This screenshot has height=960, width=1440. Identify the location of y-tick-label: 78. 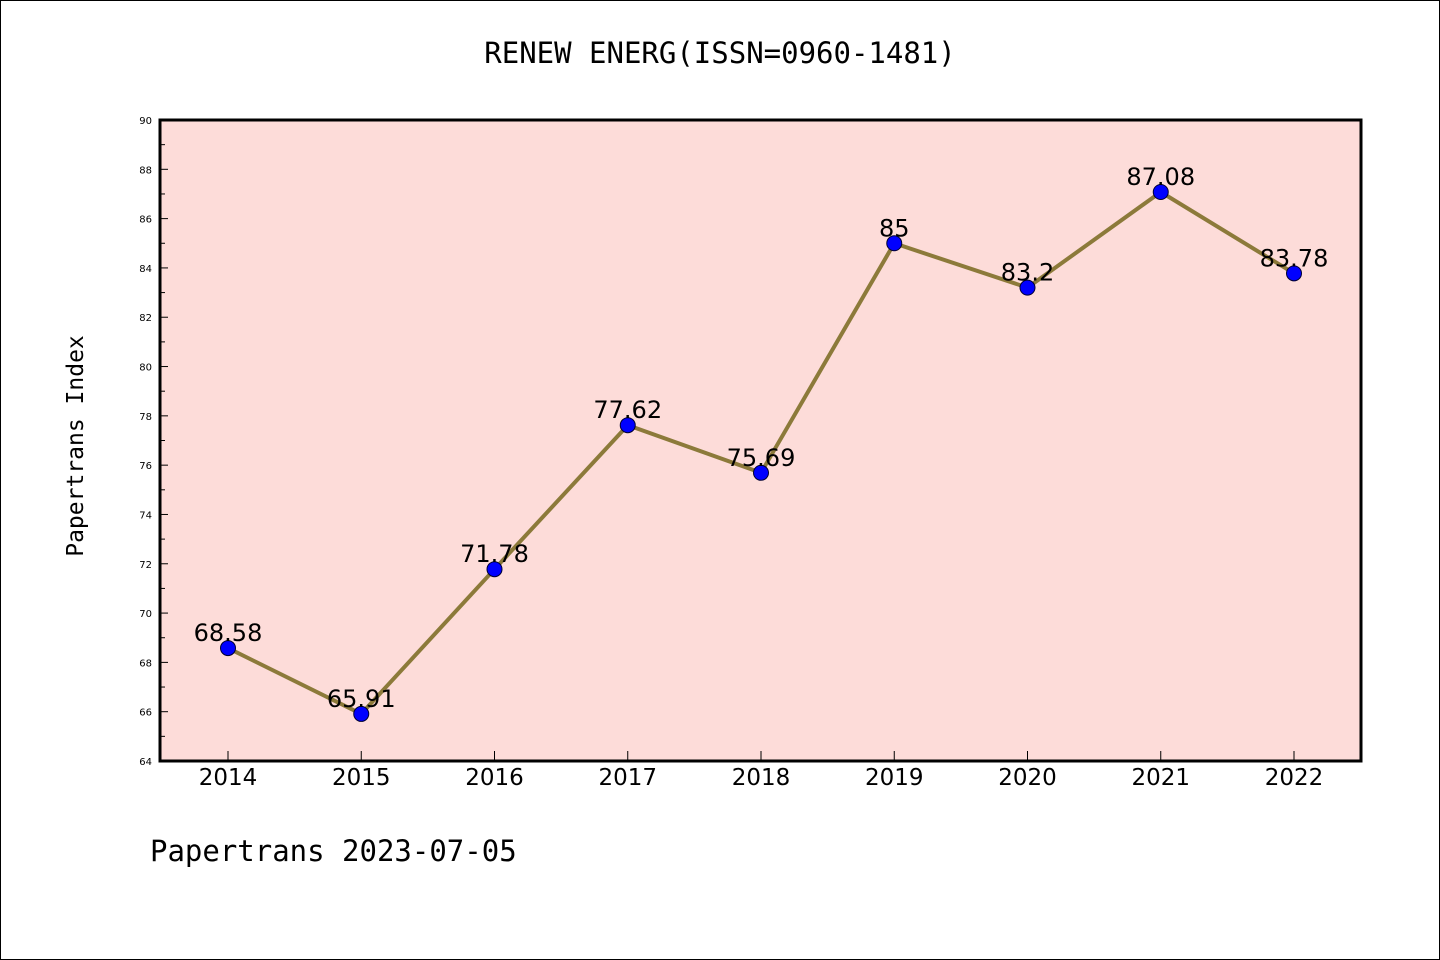
(145, 417).